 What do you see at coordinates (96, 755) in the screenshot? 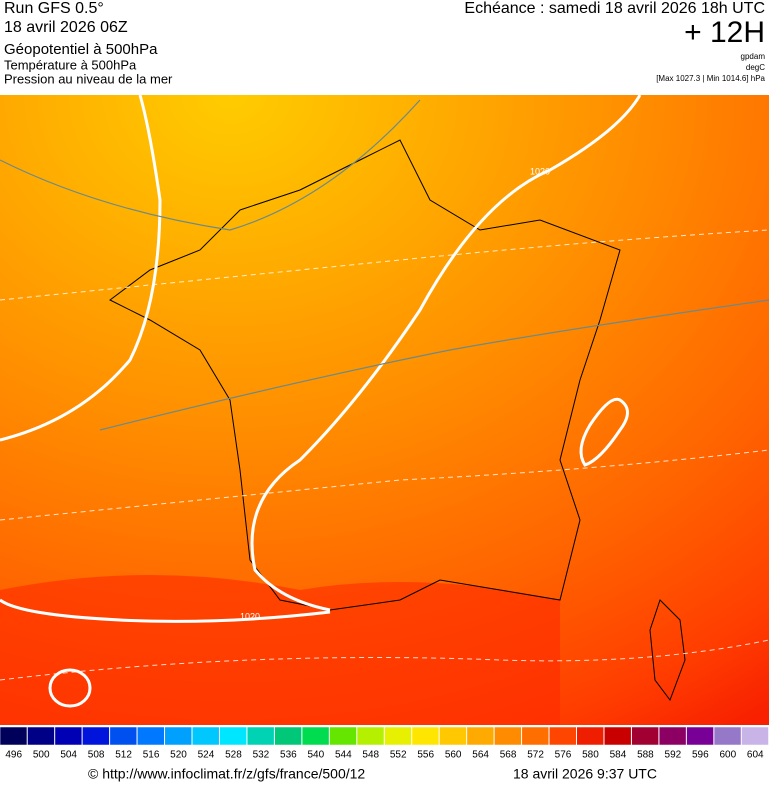
I see `colorbar-label: 508` at bounding box center [96, 755].